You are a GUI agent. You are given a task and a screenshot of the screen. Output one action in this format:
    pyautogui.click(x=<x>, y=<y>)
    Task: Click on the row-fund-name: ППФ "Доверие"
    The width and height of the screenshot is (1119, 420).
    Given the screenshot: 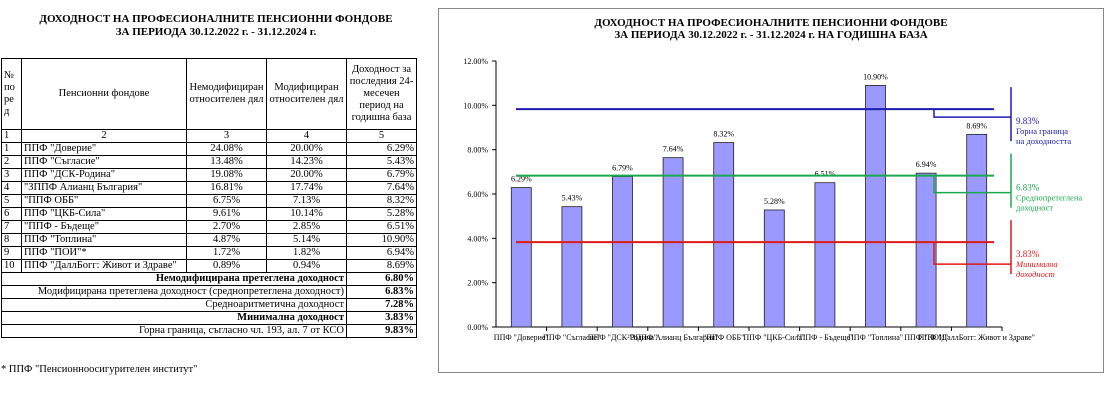 What is the action you would take?
    pyautogui.click(x=104, y=149)
    